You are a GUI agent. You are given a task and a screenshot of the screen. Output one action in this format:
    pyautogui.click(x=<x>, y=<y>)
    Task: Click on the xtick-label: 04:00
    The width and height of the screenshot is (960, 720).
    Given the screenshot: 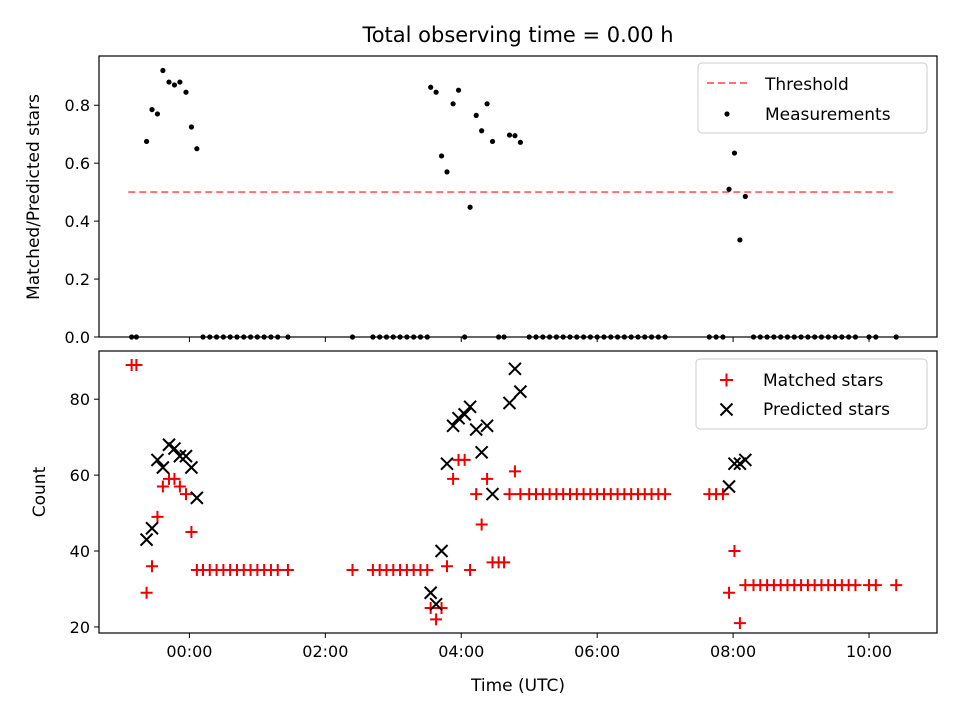 What is the action you would take?
    pyautogui.click(x=461, y=651)
    